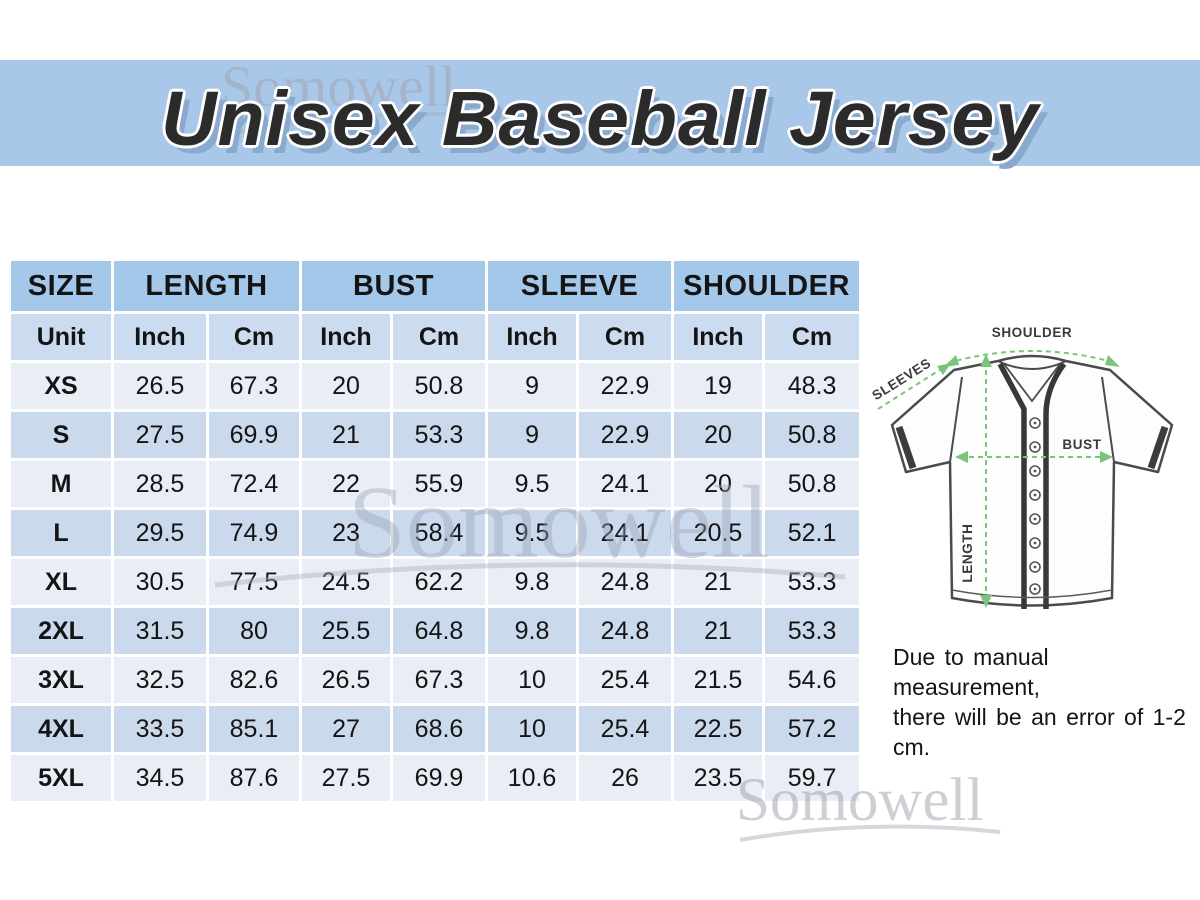 Image resolution: width=1200 pixels, height=900 pixels. Describe the element at coordinates (439, 484) in the screenshot. I see `value-cell: 55.9` at that location.